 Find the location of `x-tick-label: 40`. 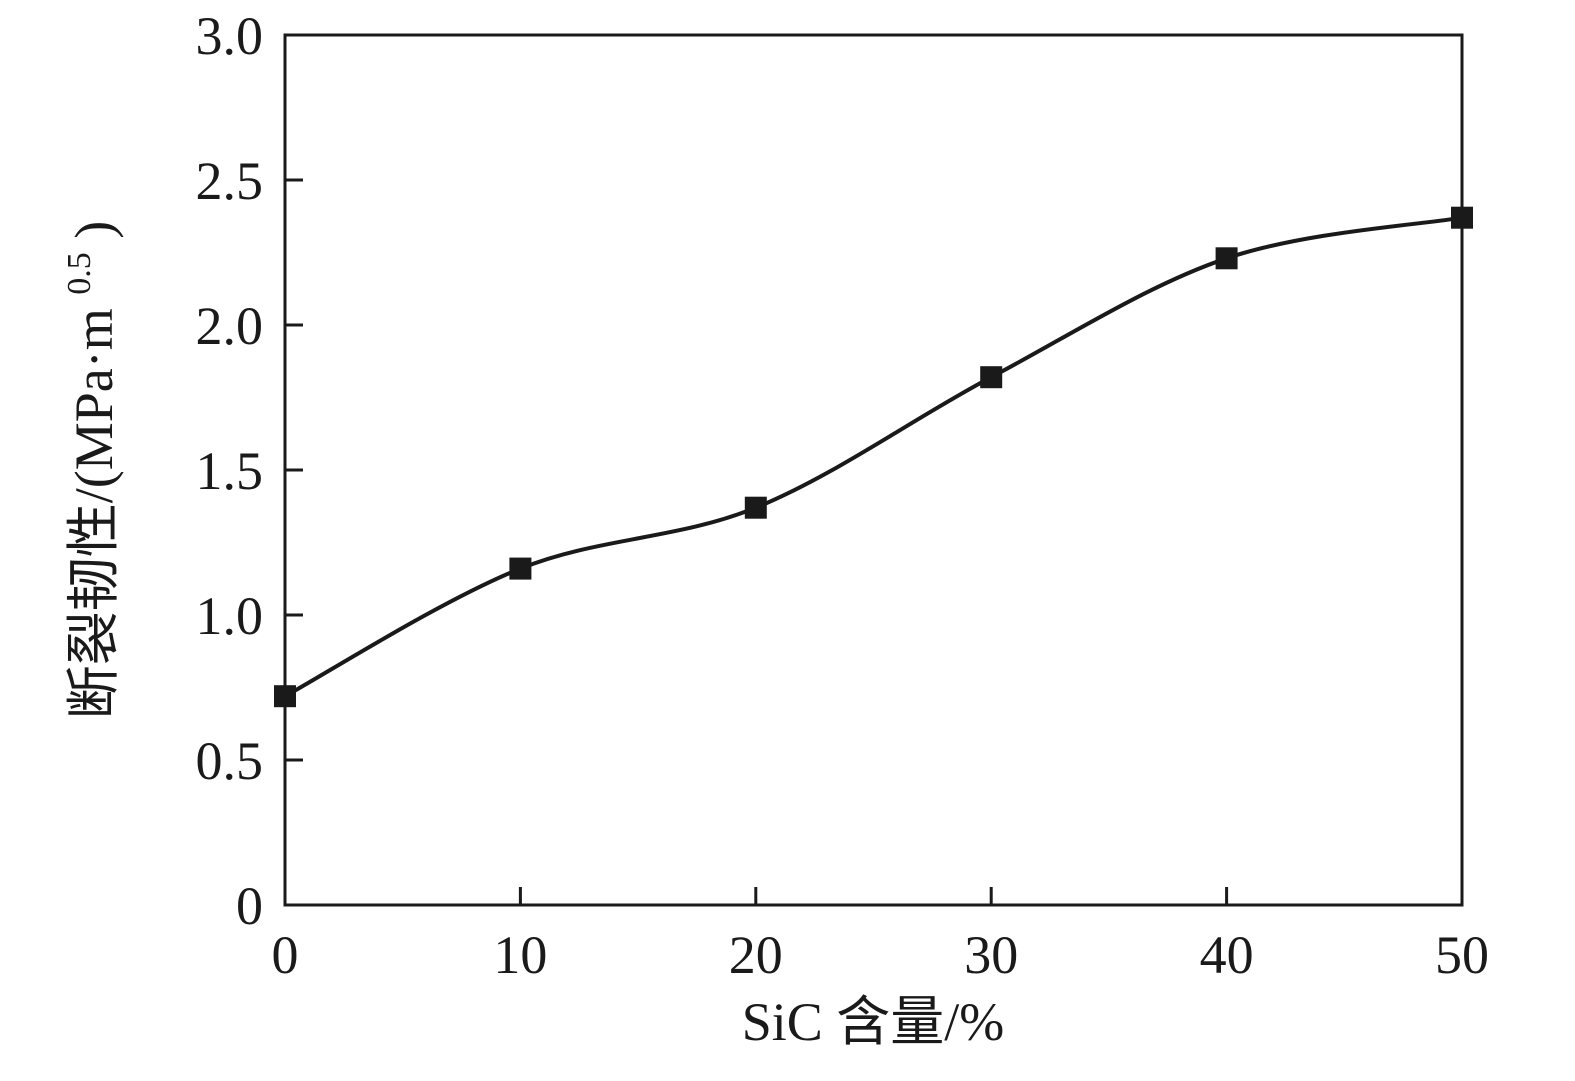

x-tick-label: 40 is located at coordinates (1227, 955).